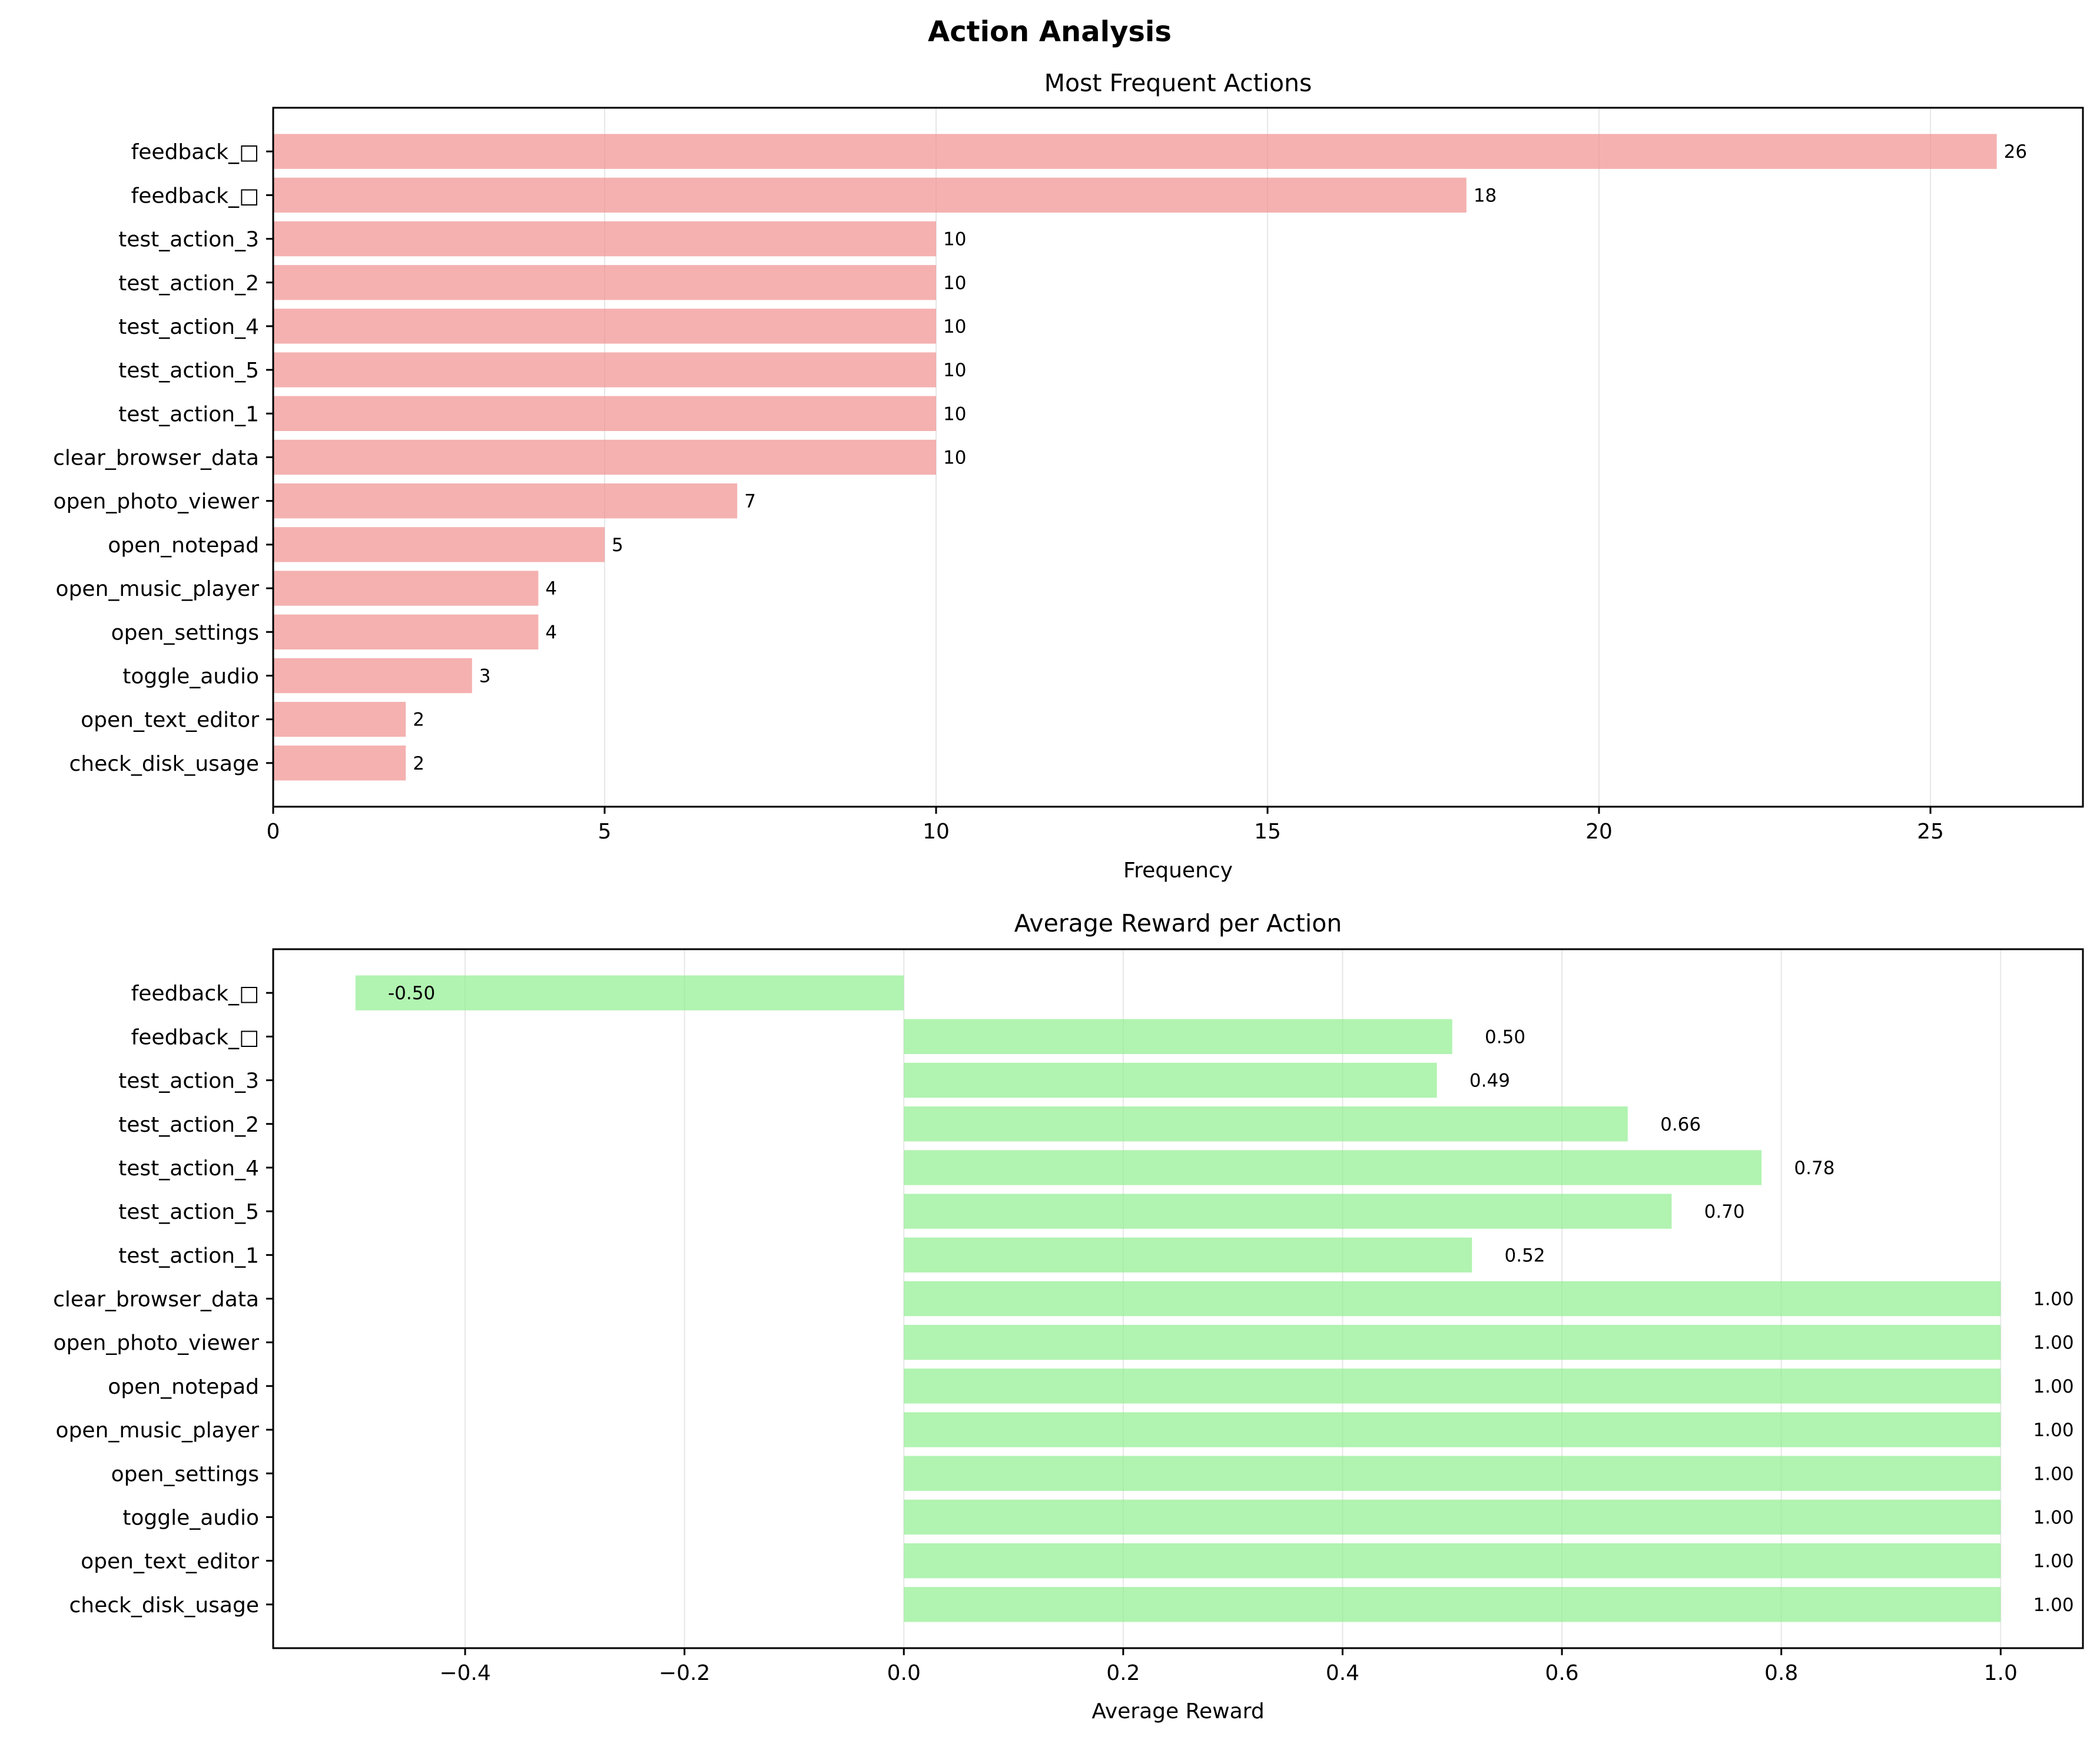 Image resolution: width=2100 pixels, height=1740 pixels. Describe the element at coordinates (1178, 1711) in the screenshot. I see `reward-x-axis-label: Average Reward` at that location.